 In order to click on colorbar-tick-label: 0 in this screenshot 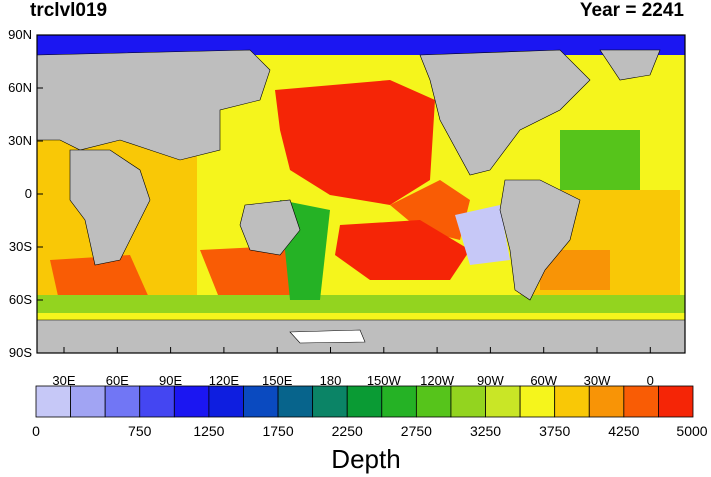, I will do `click(36, 431)`.